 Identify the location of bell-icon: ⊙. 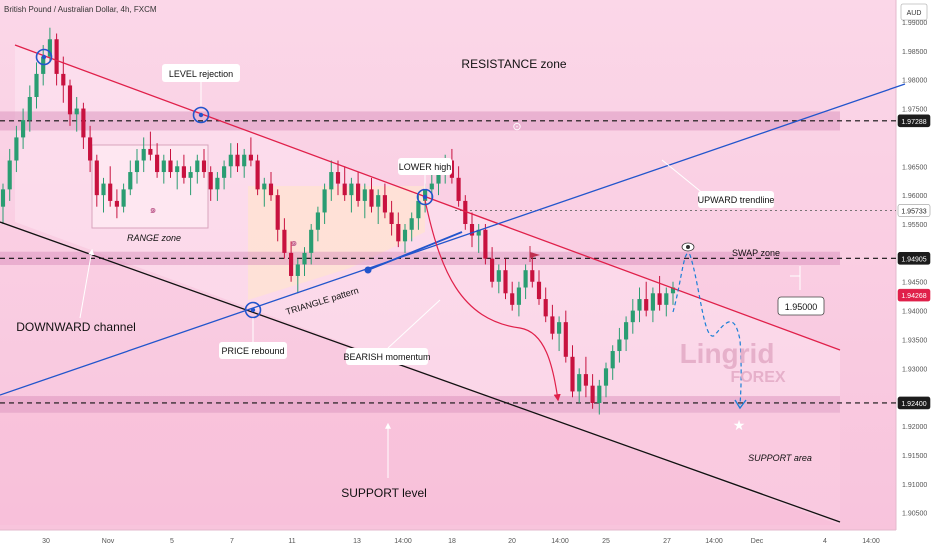
(516, 127).